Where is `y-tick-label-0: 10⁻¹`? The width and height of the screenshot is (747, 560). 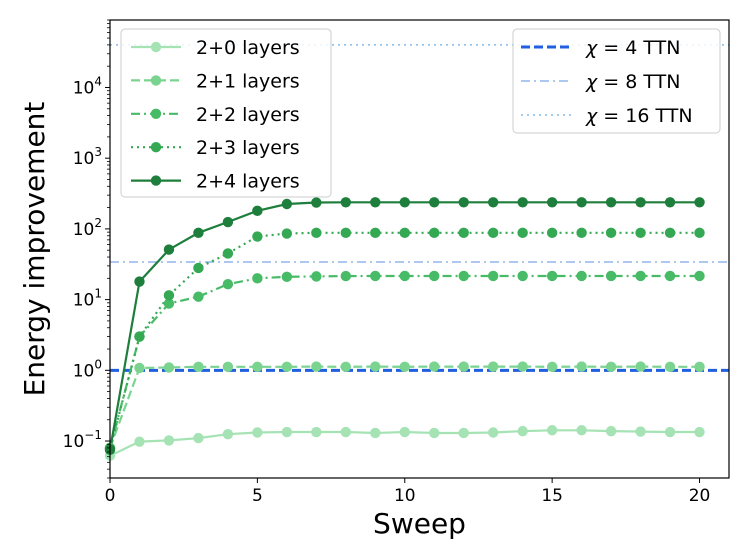 y-tick-label-0: 10⁻¹ is located at coordinates (82, 440).